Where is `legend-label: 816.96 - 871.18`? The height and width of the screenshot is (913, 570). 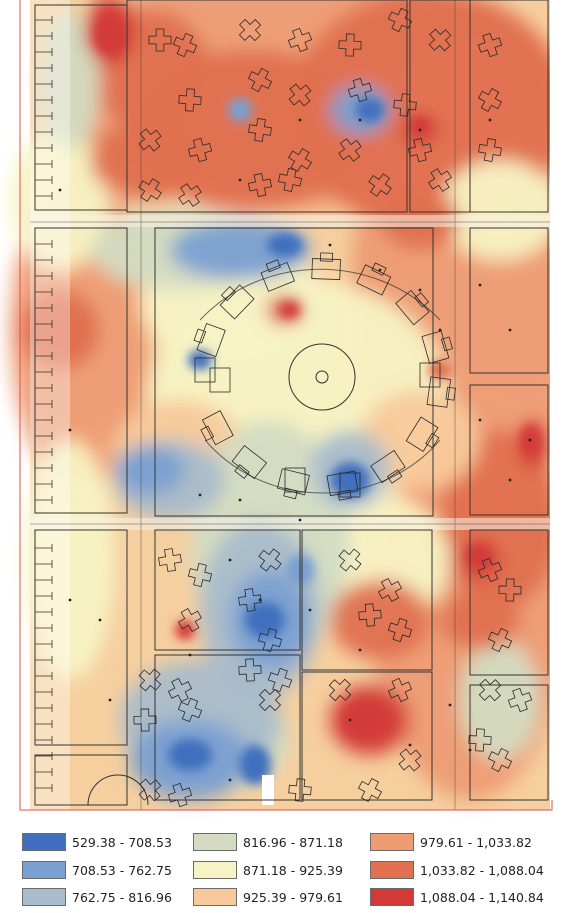 legend-label: 816.96 - 871.18 is located at coordinates (293, 842).